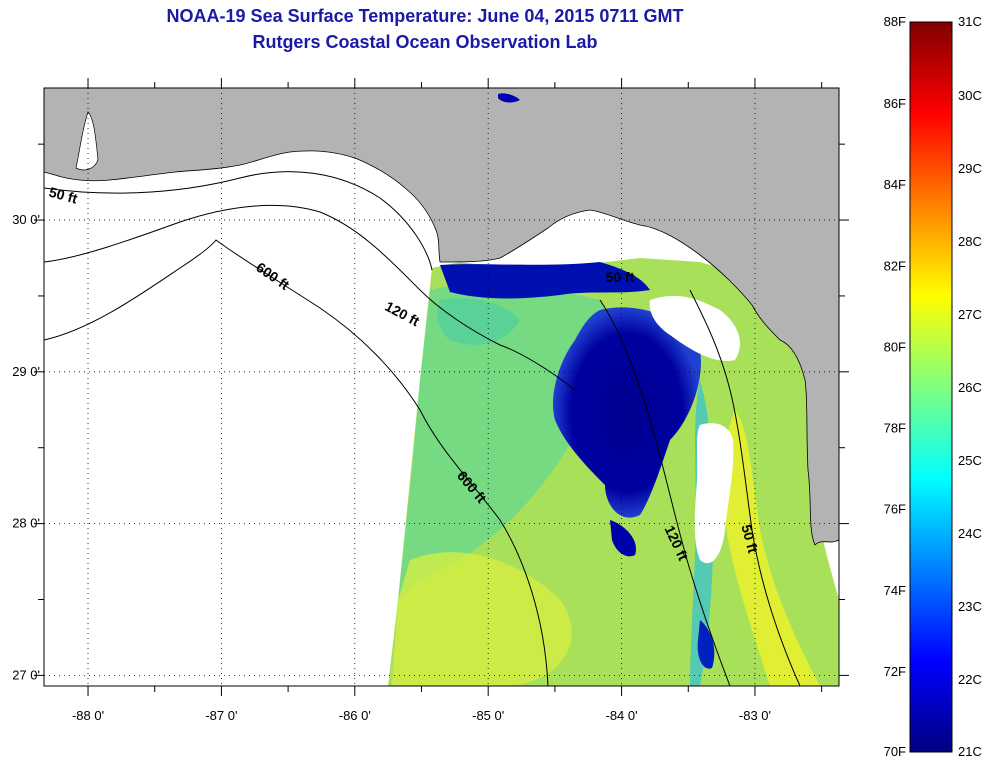 Image resolution: width=992 pixels, height=770 pixels. I want to click on contour-50ft, so click(238, 221).